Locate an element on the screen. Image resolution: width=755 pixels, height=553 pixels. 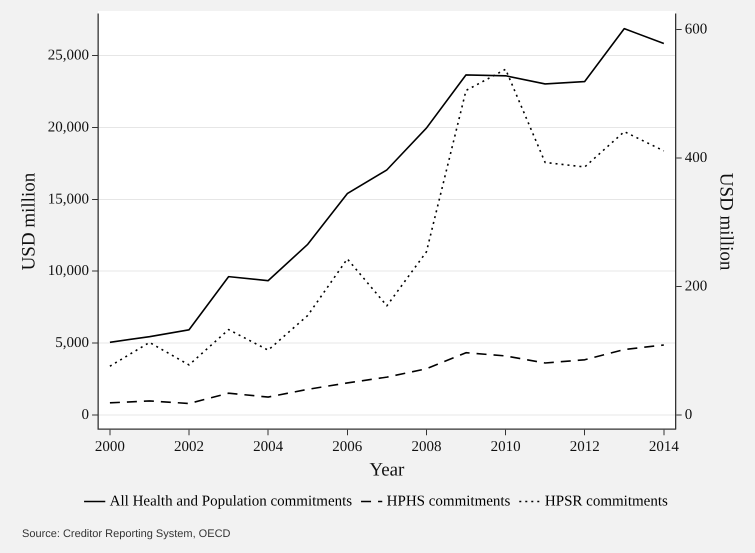
y-tick-label: 5,000 is located at coordinates (72, 342).